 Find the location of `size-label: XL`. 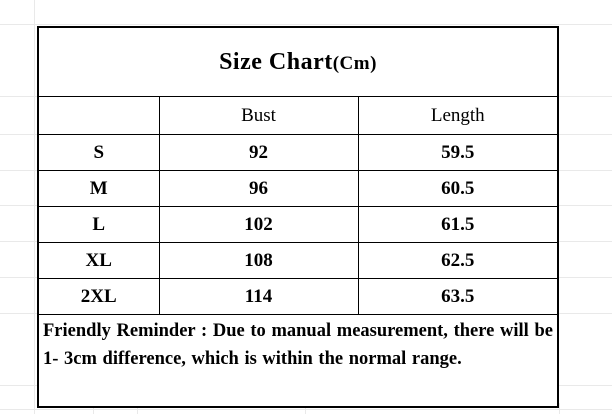

size-label: XL is located at coordinates (98, 260).